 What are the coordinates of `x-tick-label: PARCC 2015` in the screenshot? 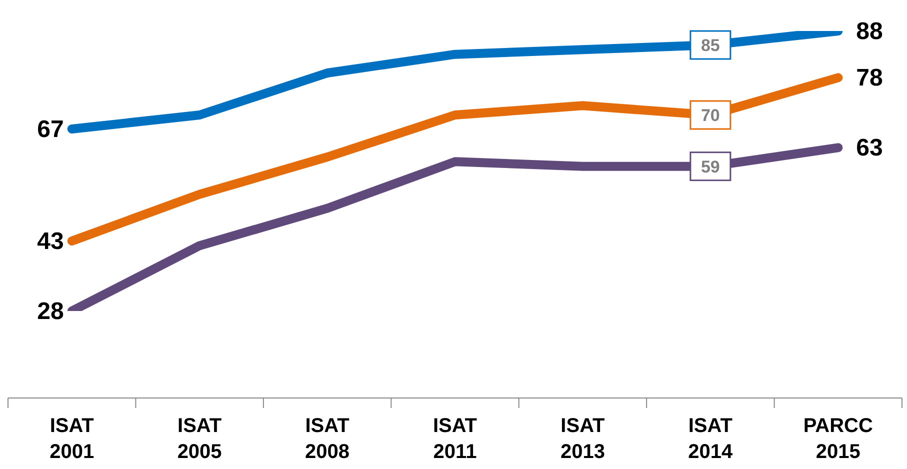 It's located at (838, 439).